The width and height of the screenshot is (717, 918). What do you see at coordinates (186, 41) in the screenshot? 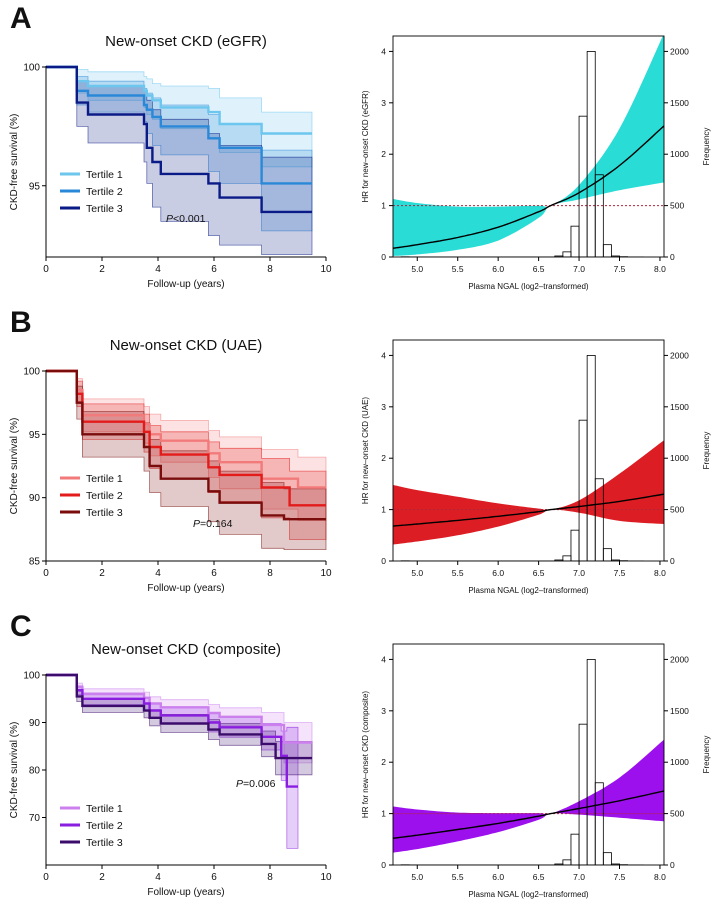
I see `km-title: New-onset CKD (eGFR)` at bounding box center [186, 41].